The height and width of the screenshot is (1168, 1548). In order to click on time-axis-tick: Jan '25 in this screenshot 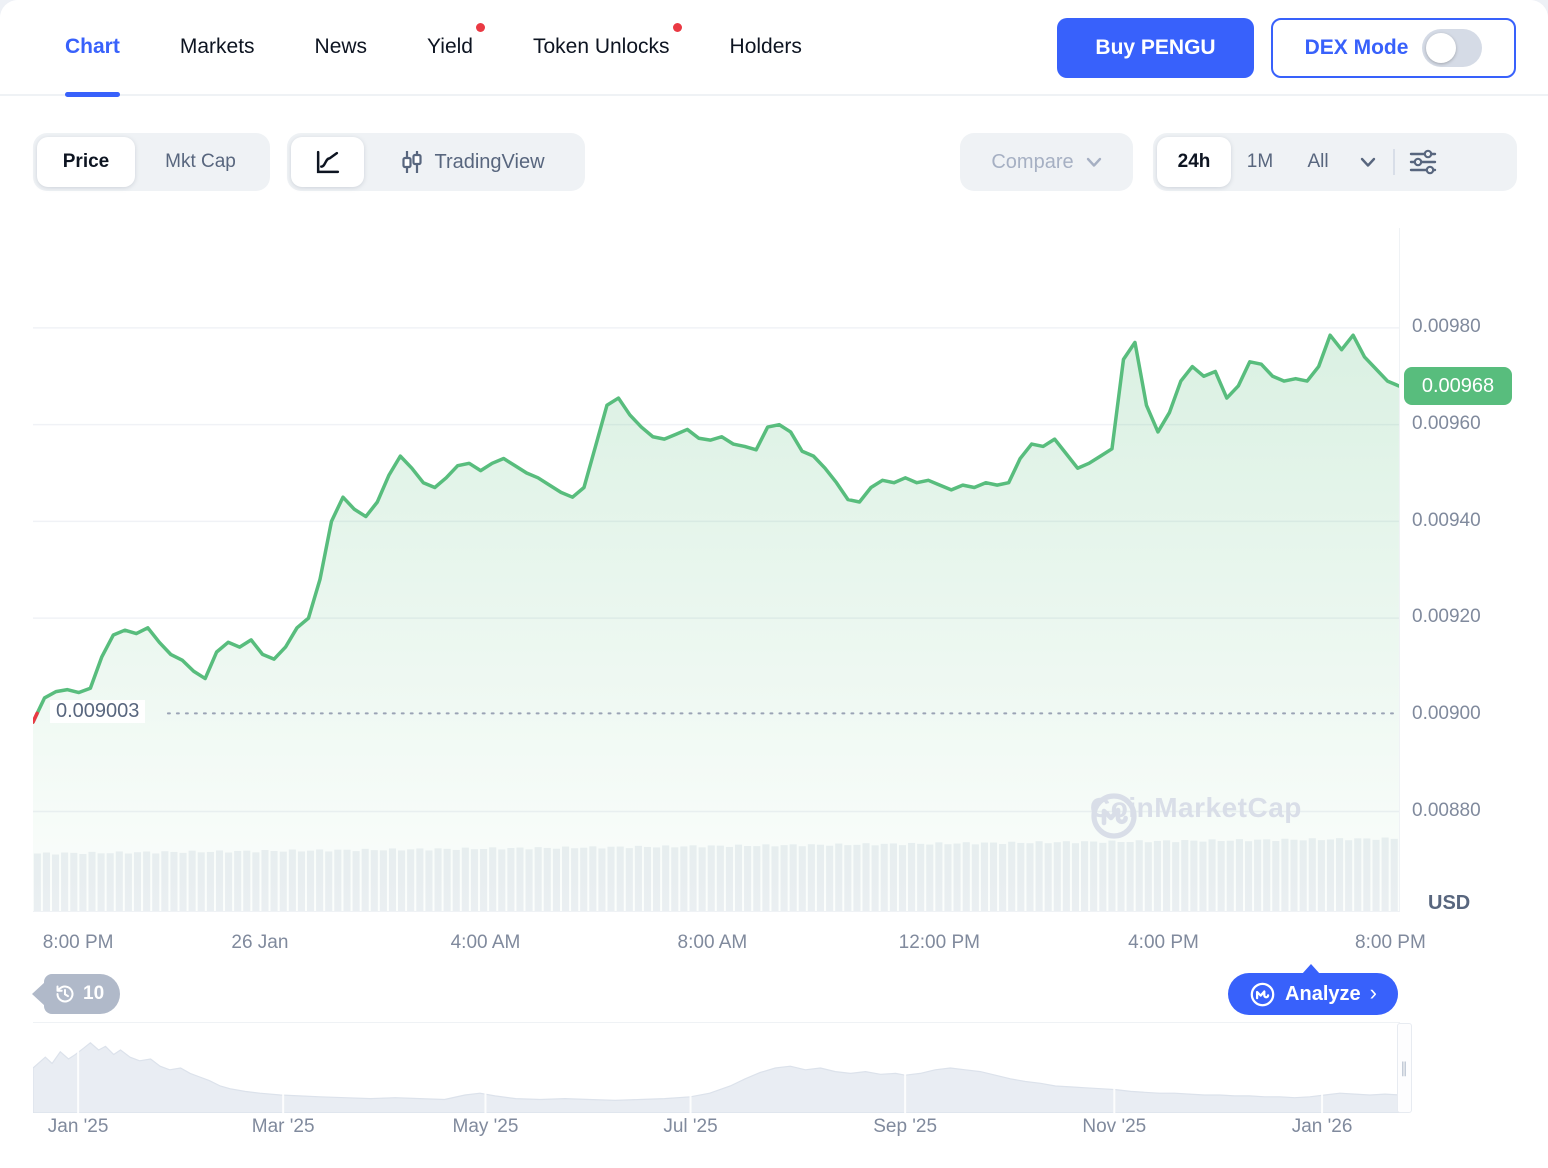, I will do `click(78, 1126)`.